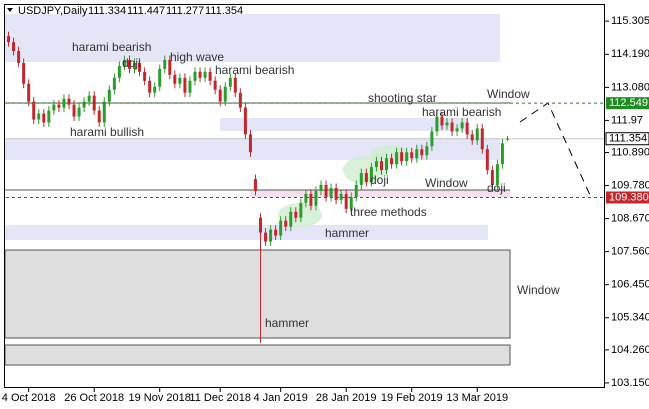 The height and width of the screenshot is (409, 649). I want to click on header-open: 111.334, so click(107, 11).